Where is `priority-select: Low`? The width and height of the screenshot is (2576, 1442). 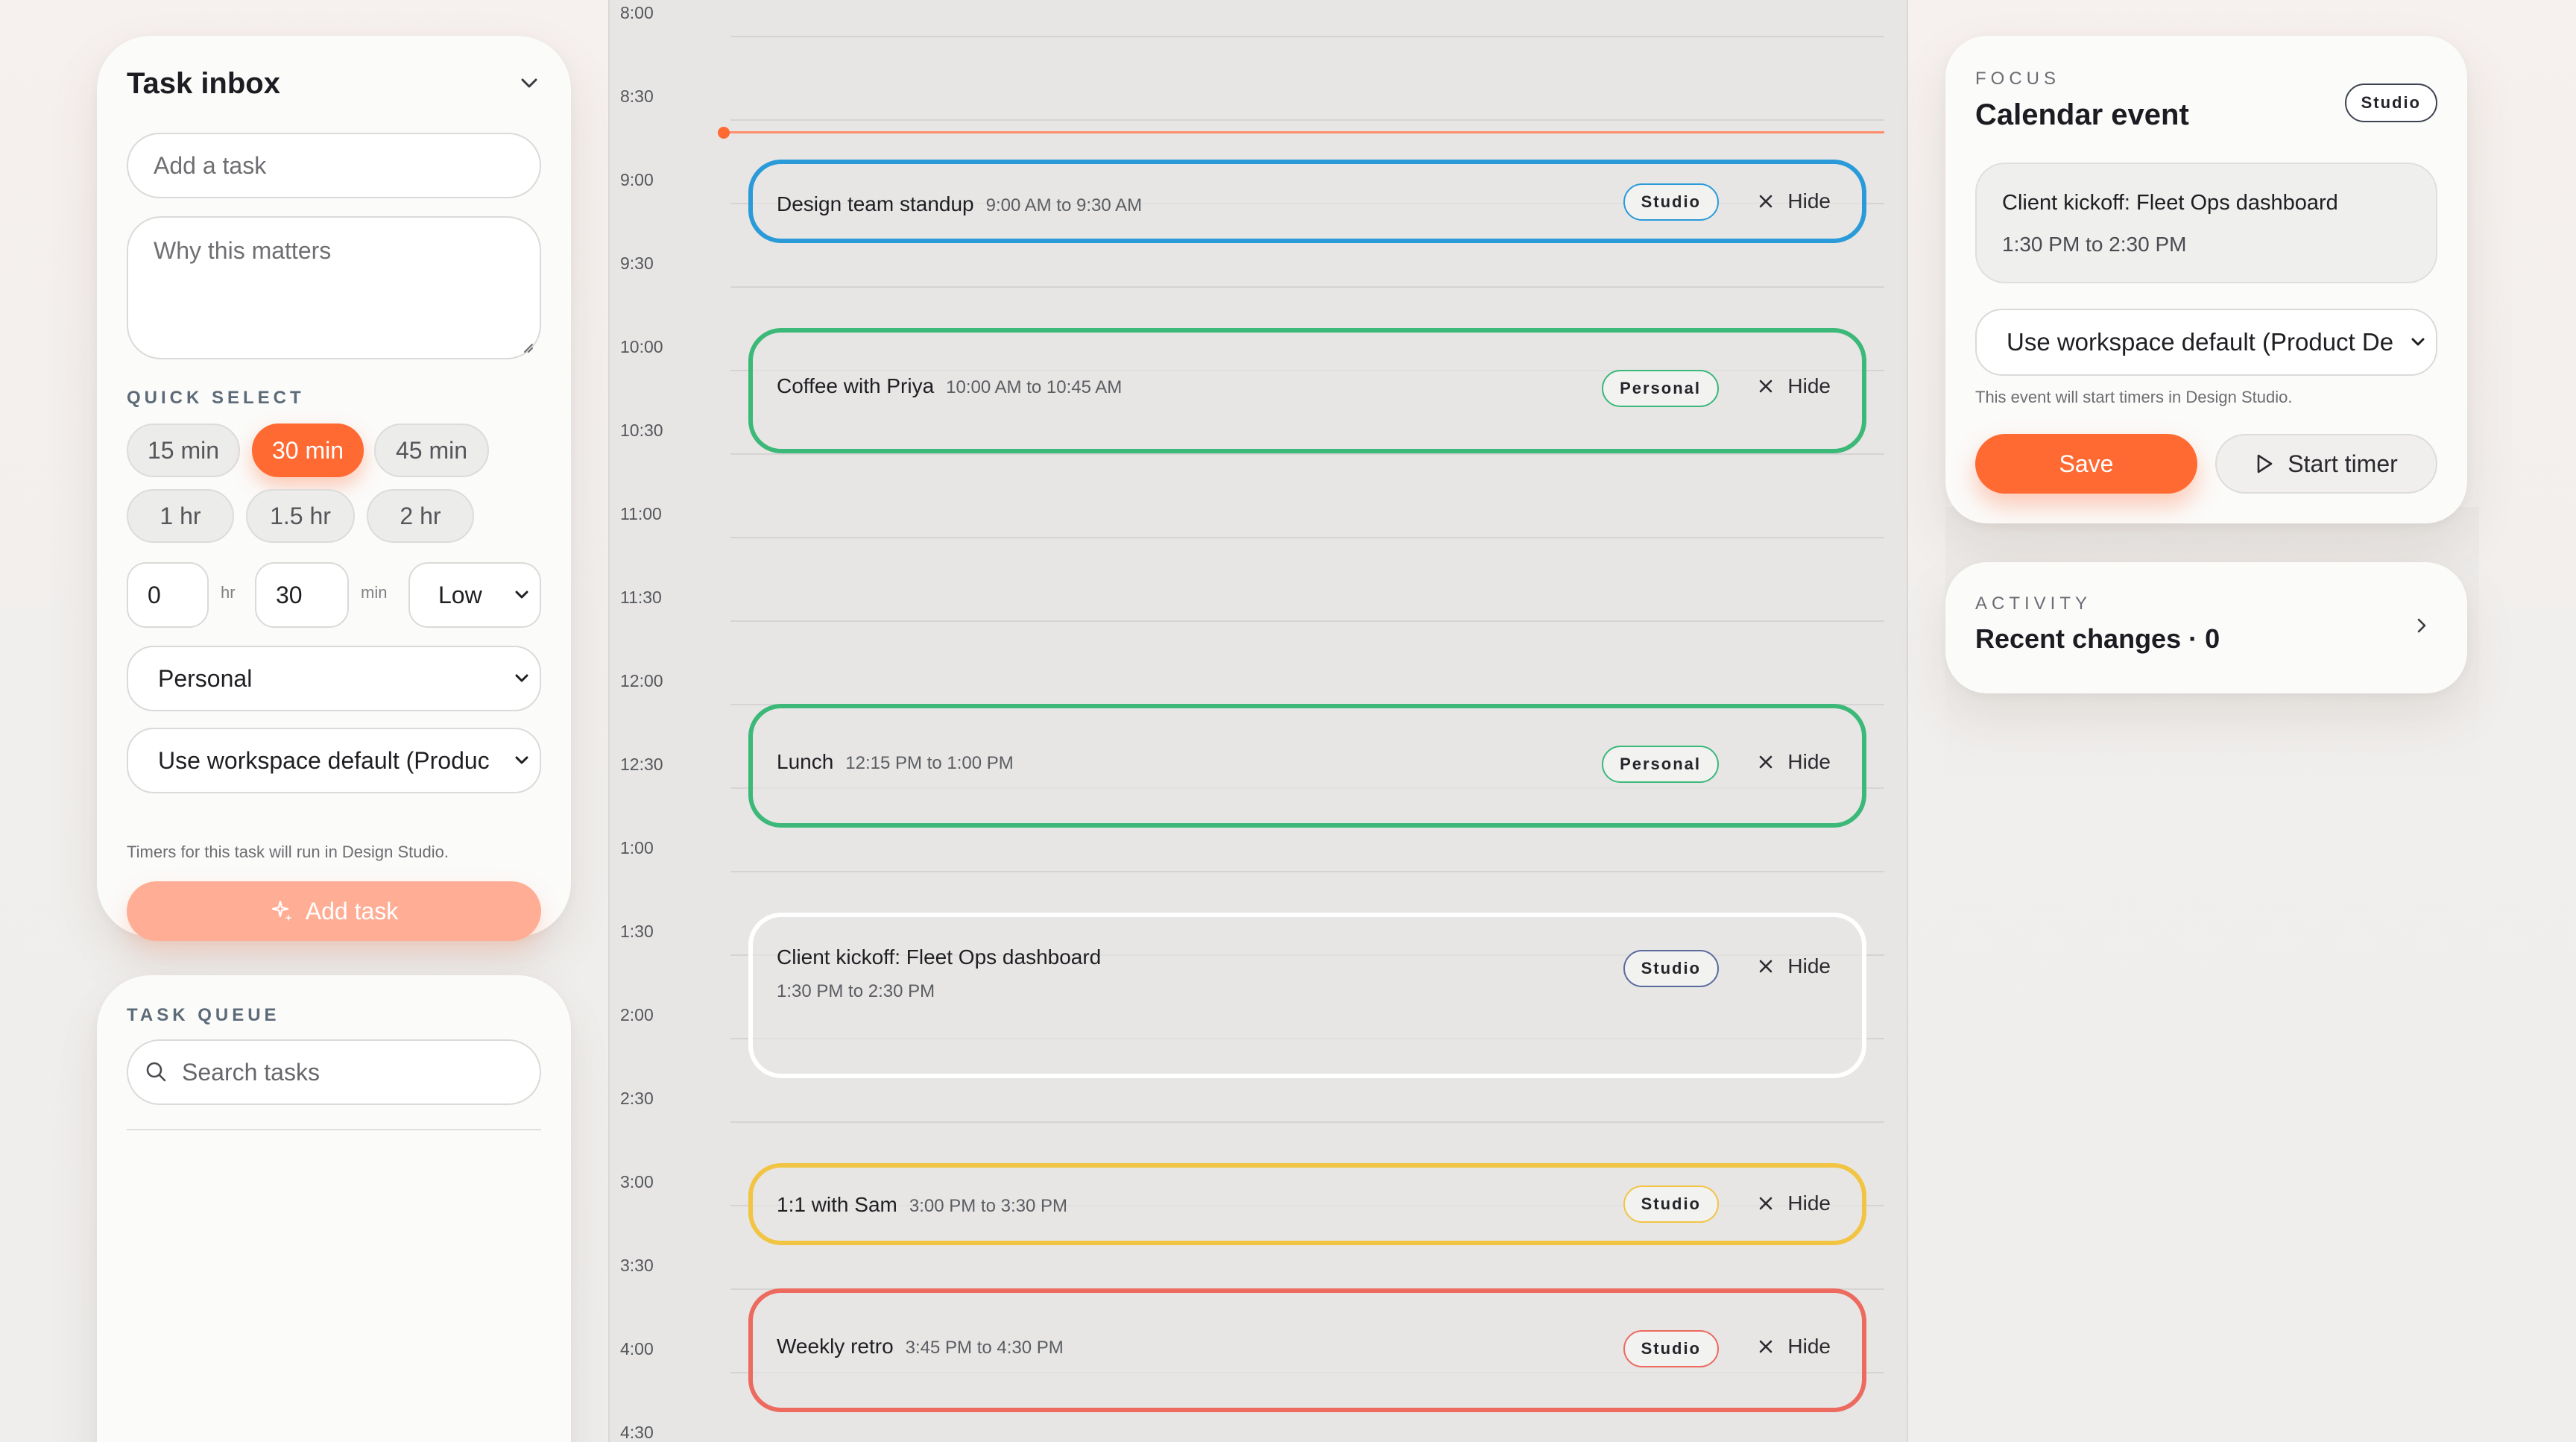
priority-select: Low is located at coordinates (474, 595).